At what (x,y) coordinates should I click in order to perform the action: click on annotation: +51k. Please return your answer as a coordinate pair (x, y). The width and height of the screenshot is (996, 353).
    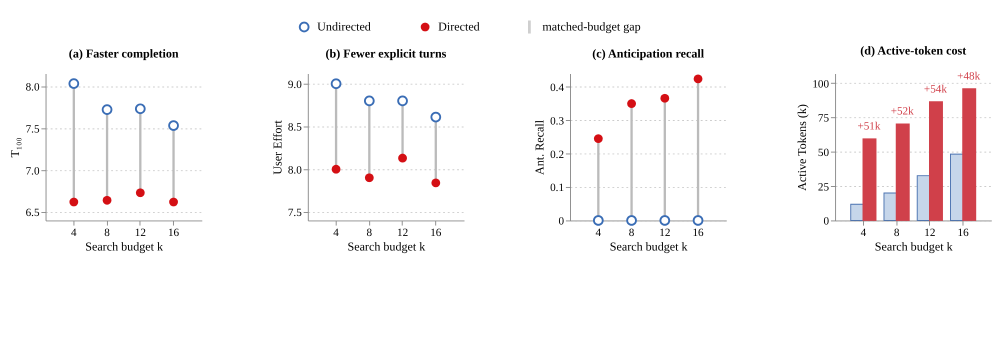
    Looking at the image, I should click on (869, 126).